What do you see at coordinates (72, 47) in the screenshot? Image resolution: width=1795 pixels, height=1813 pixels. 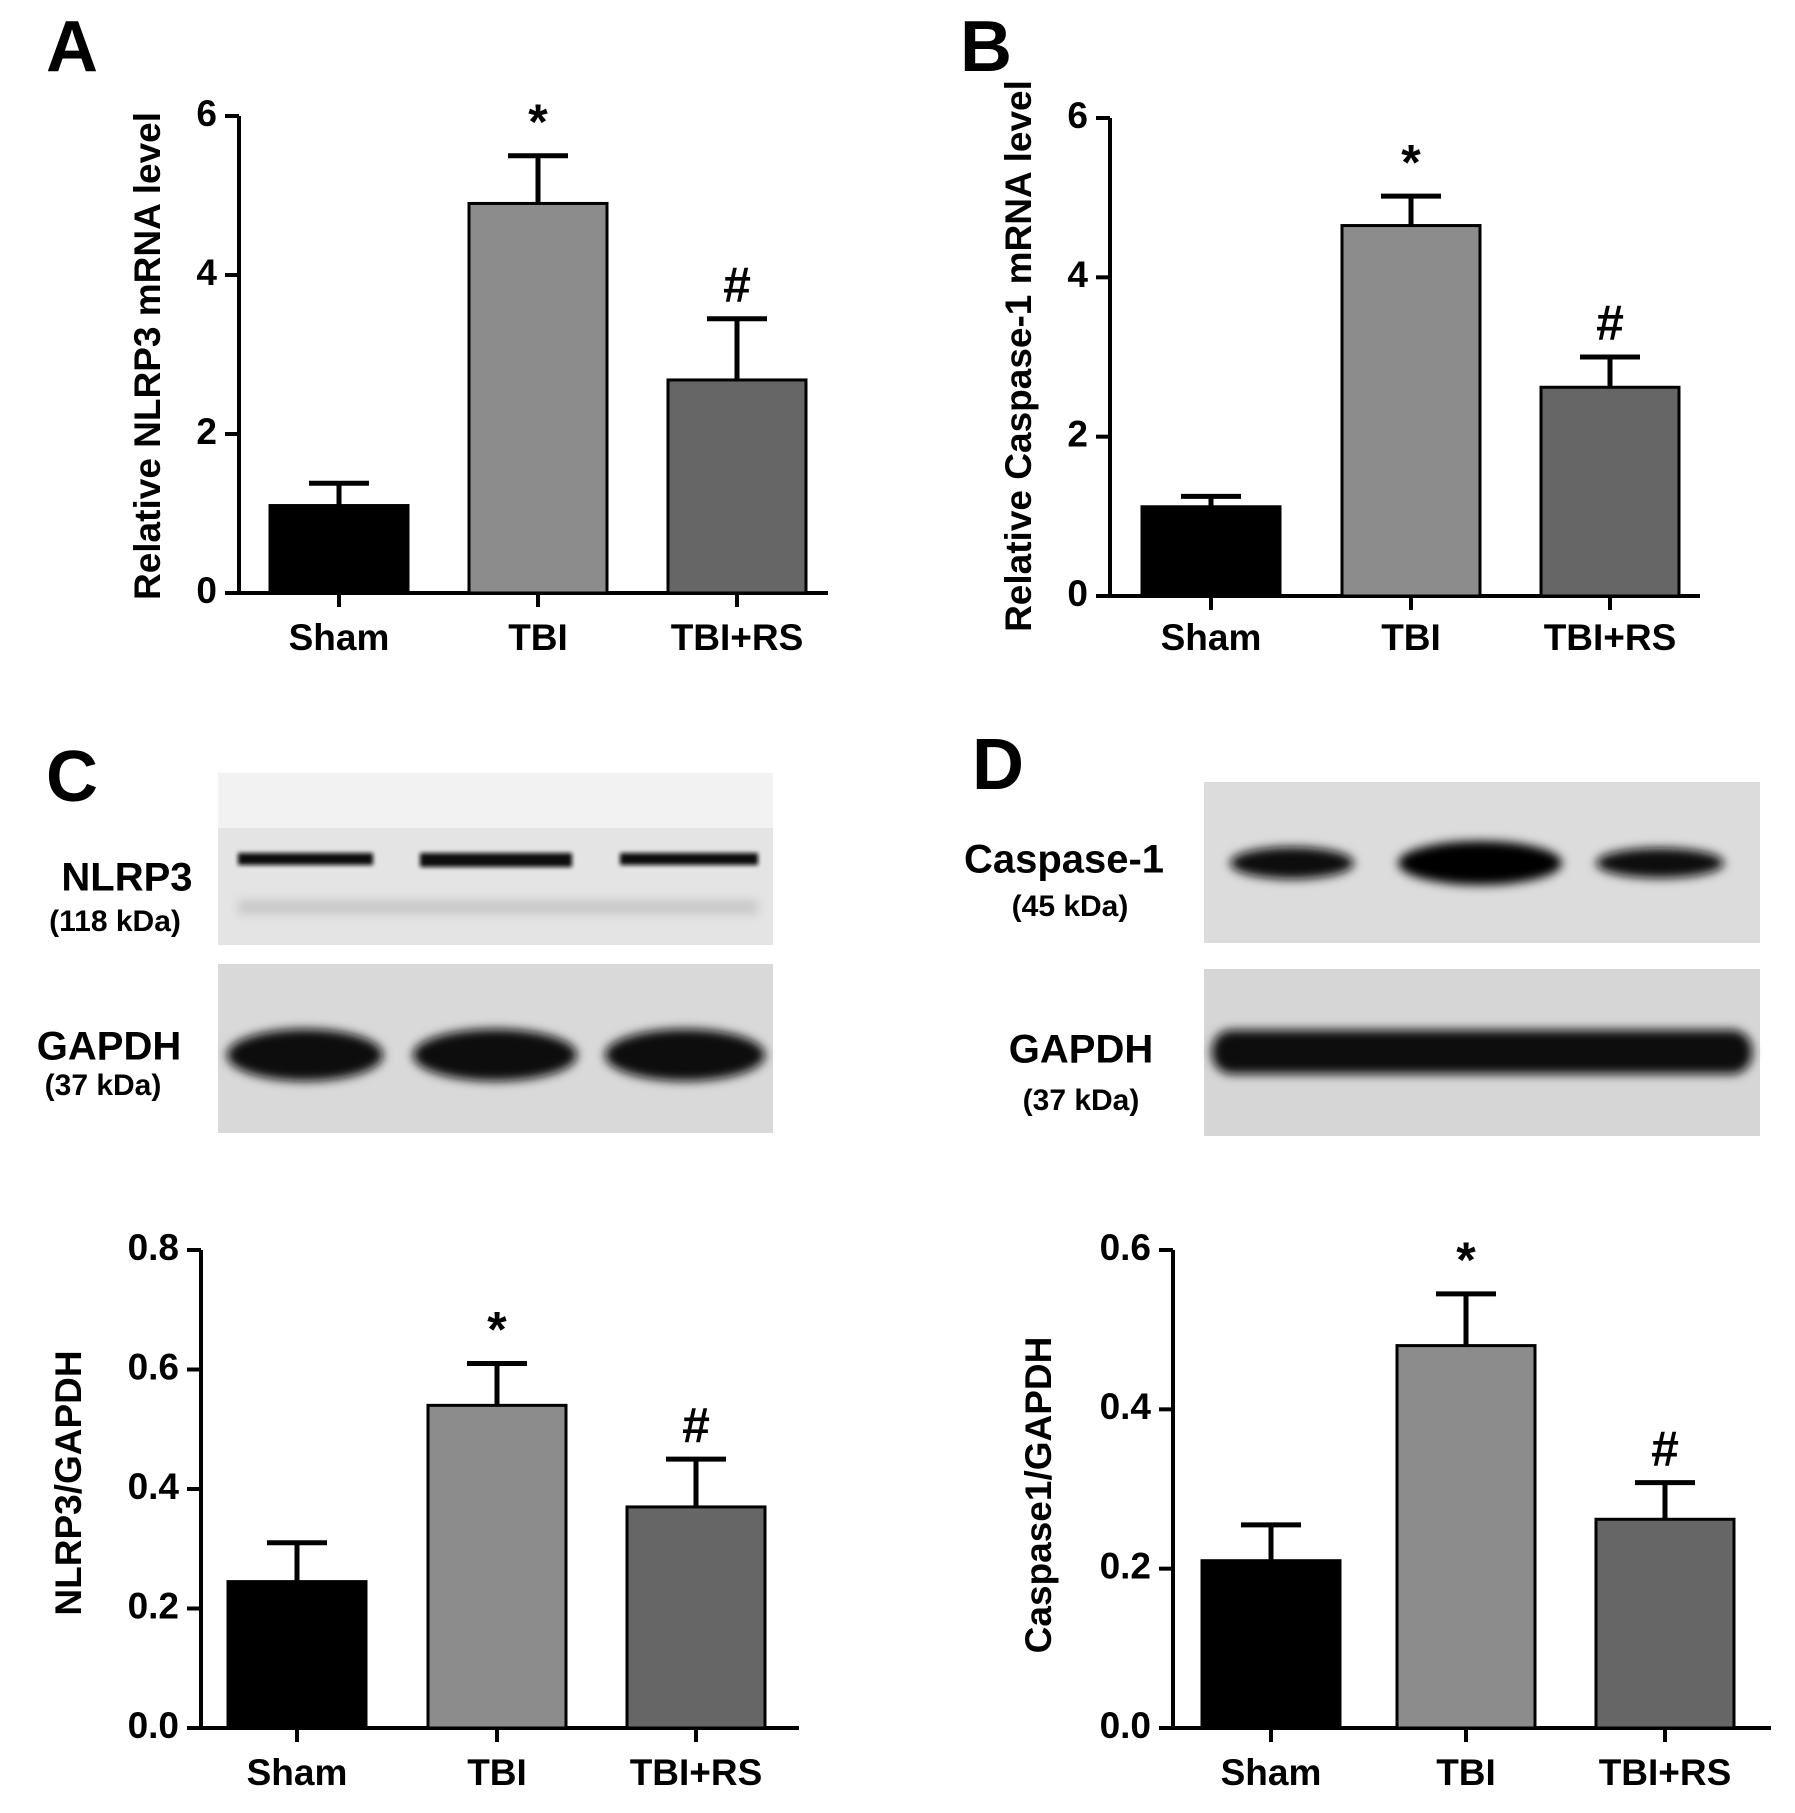 I see `panel-letter: A` at bounding box center [72, 47].